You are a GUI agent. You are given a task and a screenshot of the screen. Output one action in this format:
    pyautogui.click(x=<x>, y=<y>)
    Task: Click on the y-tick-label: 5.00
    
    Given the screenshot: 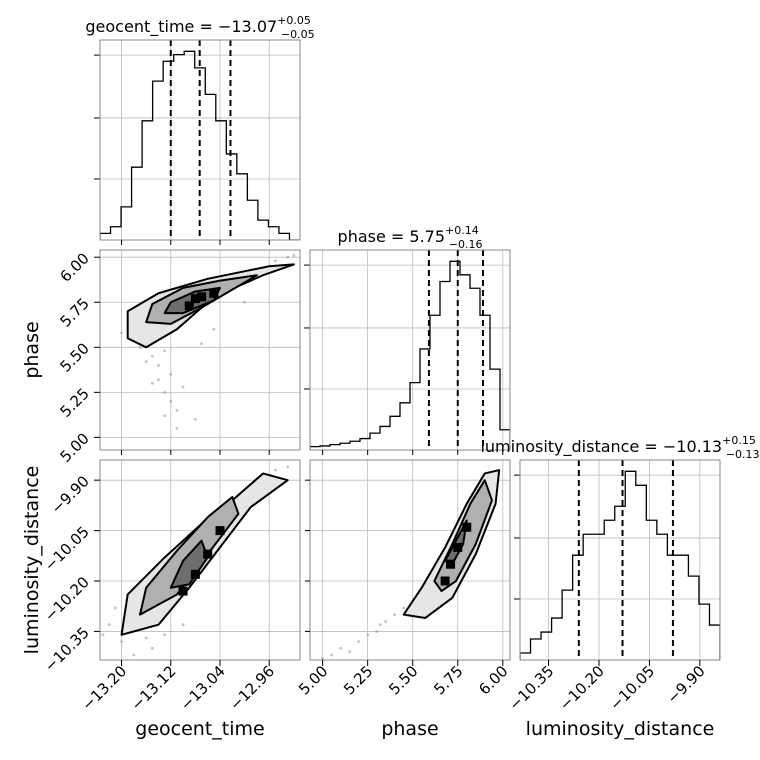 What is the action you would take?
    pyautogui.click(x=74, y=447)
    